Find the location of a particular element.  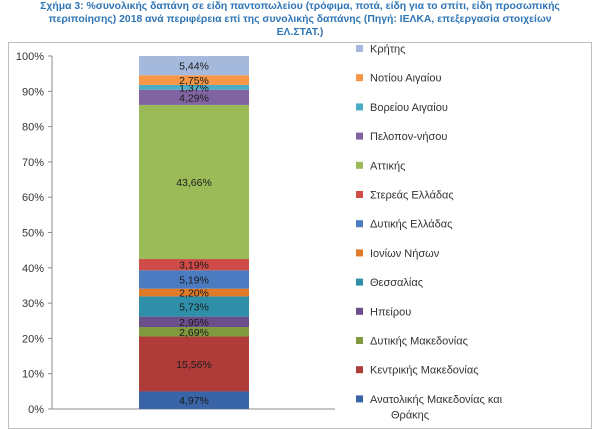

y-tick-label: 20% is located at coordinates (33, 339).